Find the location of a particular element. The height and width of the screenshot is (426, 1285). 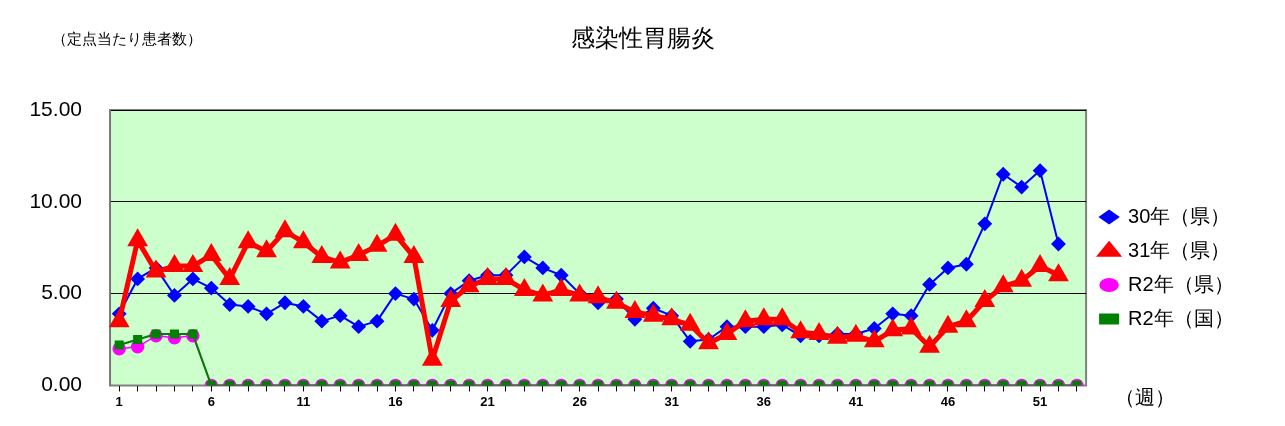

y-tick-label: 15.00 is located at coordinates (55, 108).